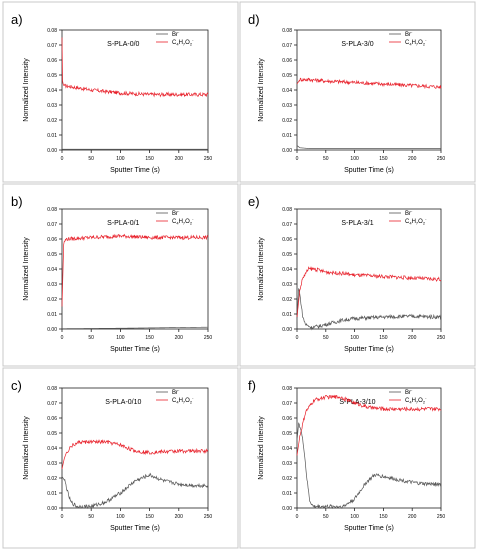  Describe the element at coordinates (287, 404) in the screenshot. I see `y-tick-label: 0.07` at that location.